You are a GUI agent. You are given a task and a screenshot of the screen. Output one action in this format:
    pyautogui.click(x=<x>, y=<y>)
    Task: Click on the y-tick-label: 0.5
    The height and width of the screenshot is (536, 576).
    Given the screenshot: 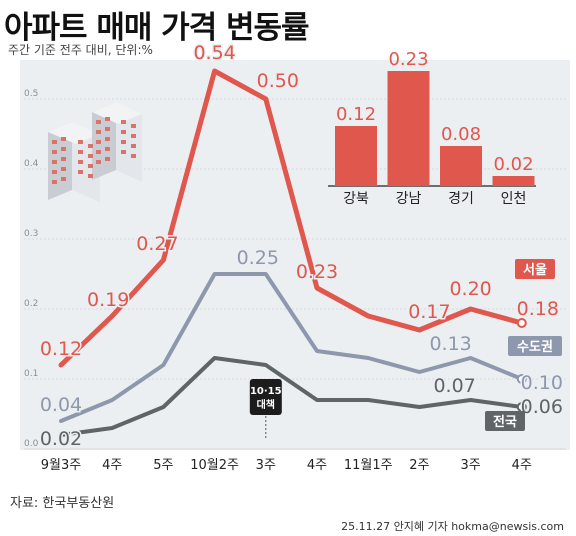 What is the action you would take?
    pyautogui.click(x=31, y=94)
    